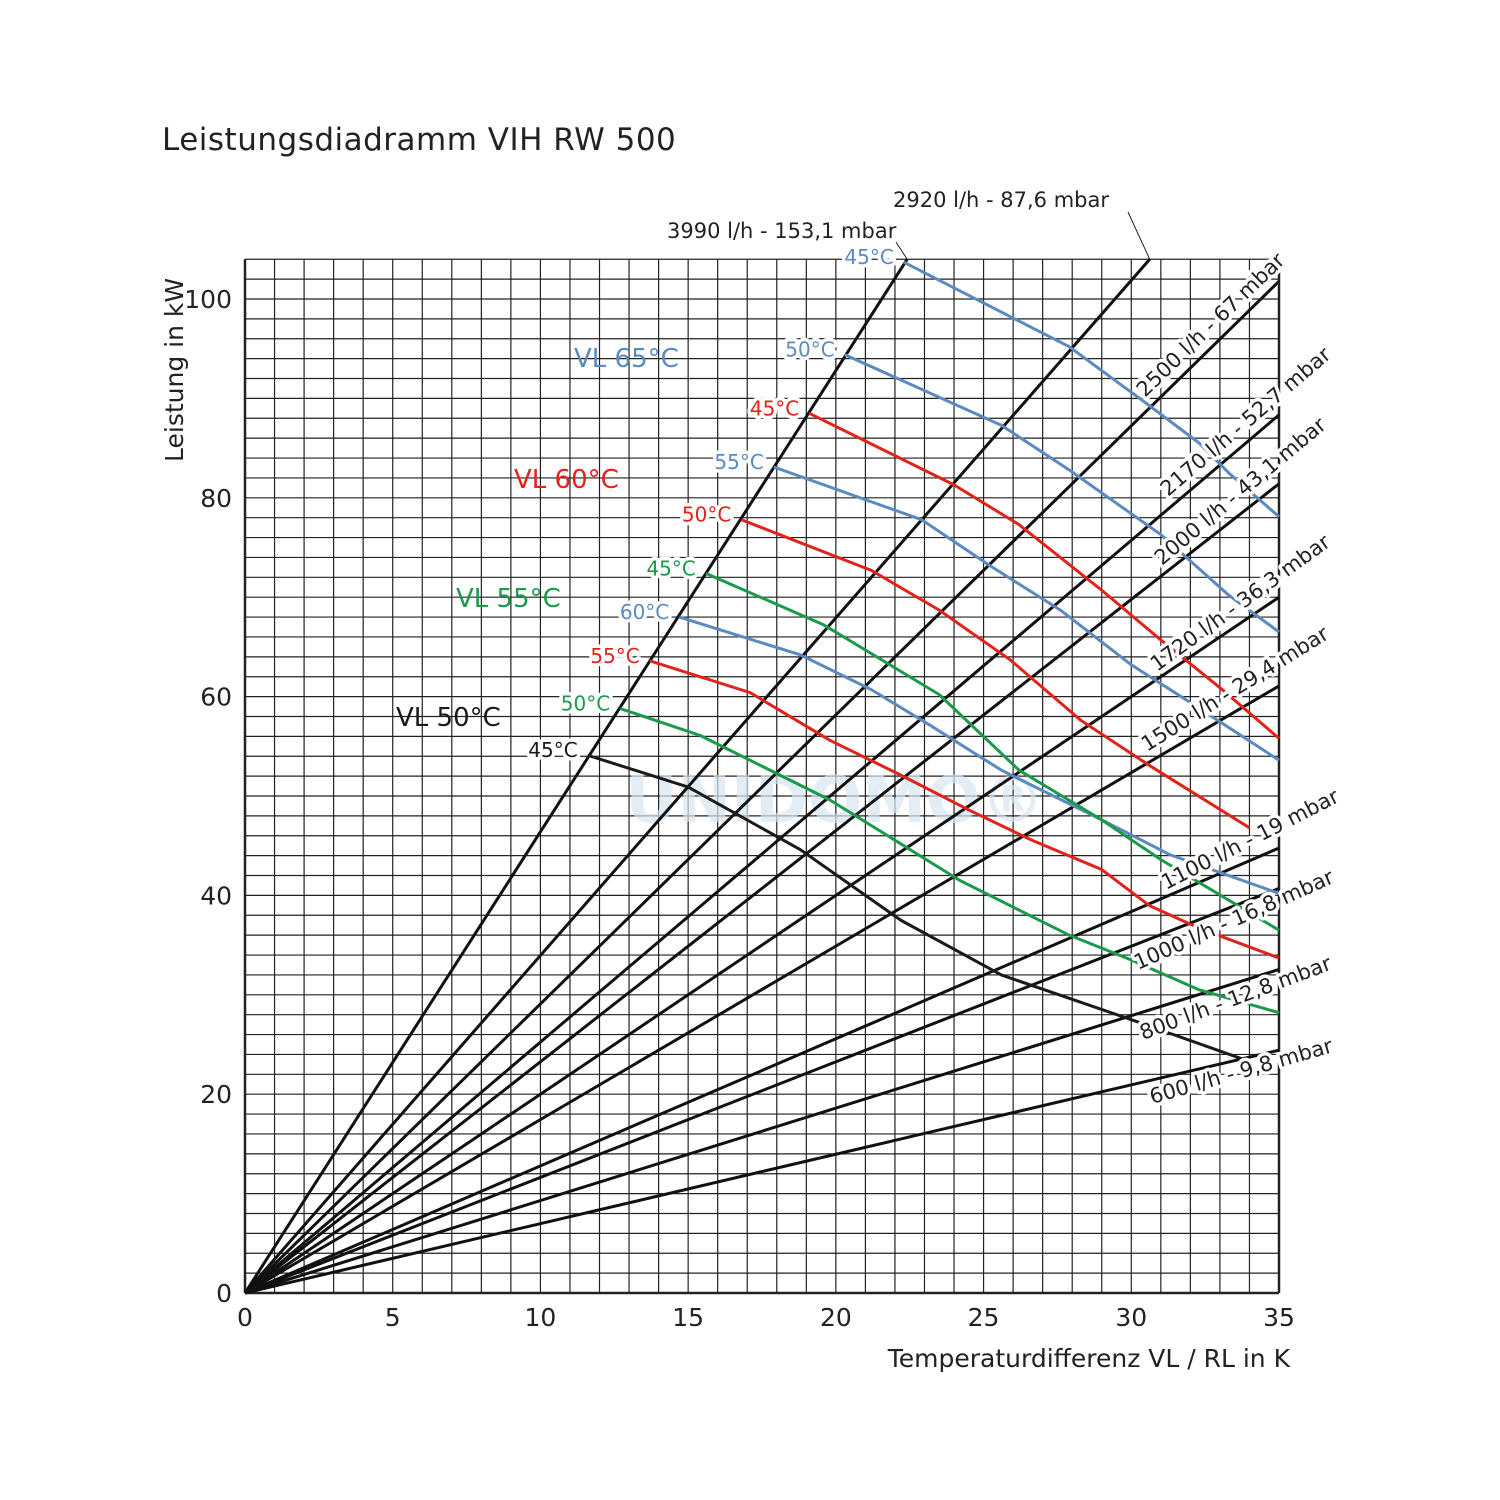  What do you see at coordinates (174, 370) in the screenshot?
I see `y-axis-label: Leistung in kW` at bounding box center [174, 370].